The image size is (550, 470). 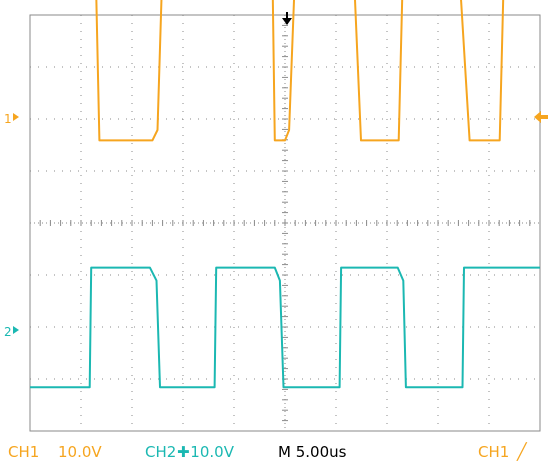 What do you see at coordinates (183, 452) in the screenshot?
I see `ground-arrow-icon: ✚` at bounding box center [183, 452].